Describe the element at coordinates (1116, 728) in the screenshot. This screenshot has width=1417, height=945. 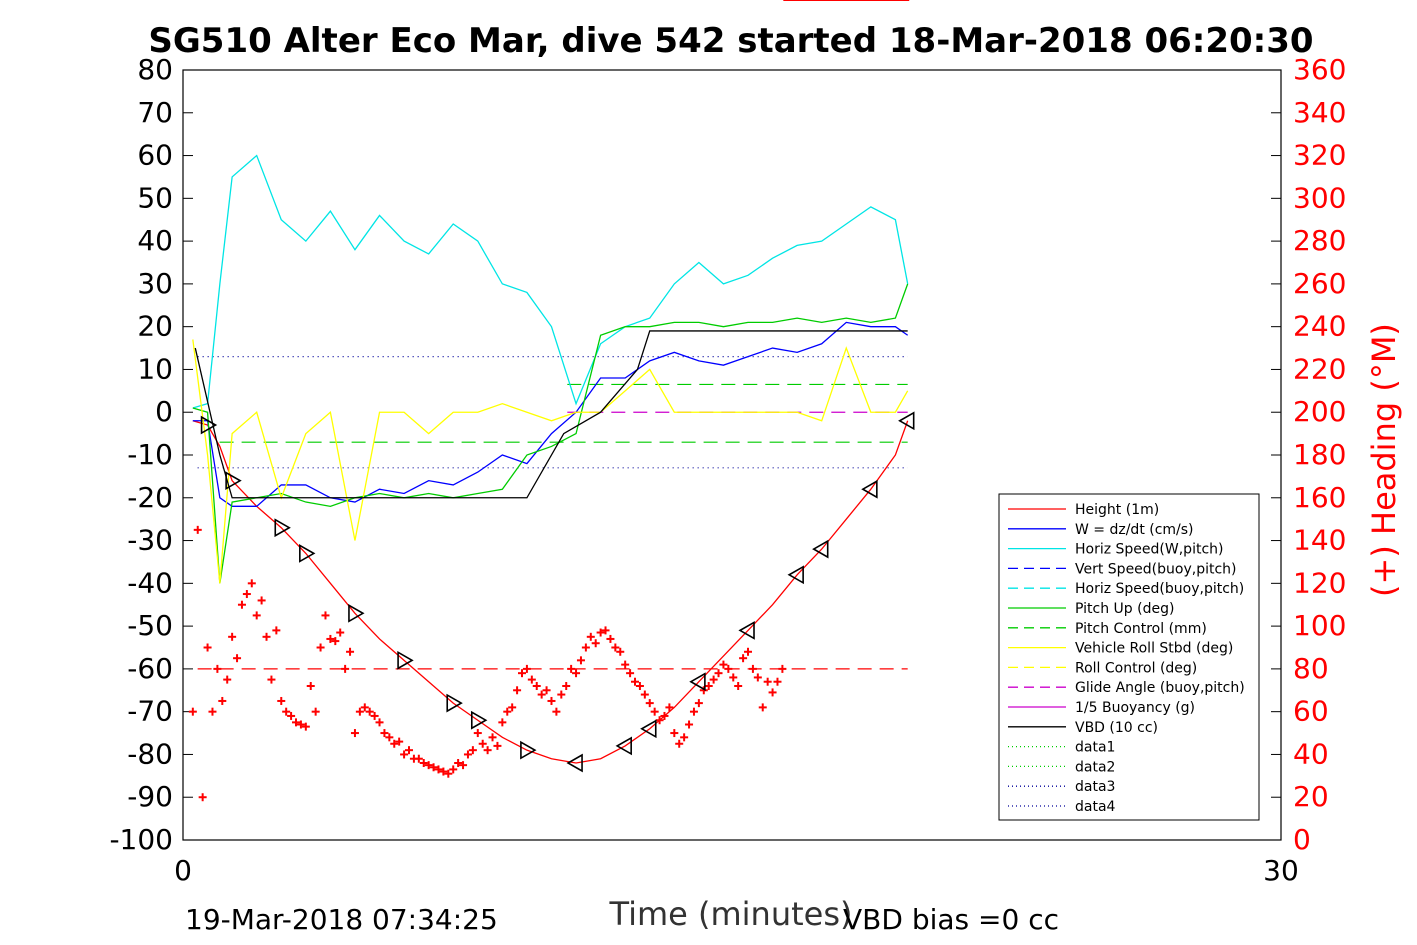
I see `legend-label: VBD (10 cc)` at that location.